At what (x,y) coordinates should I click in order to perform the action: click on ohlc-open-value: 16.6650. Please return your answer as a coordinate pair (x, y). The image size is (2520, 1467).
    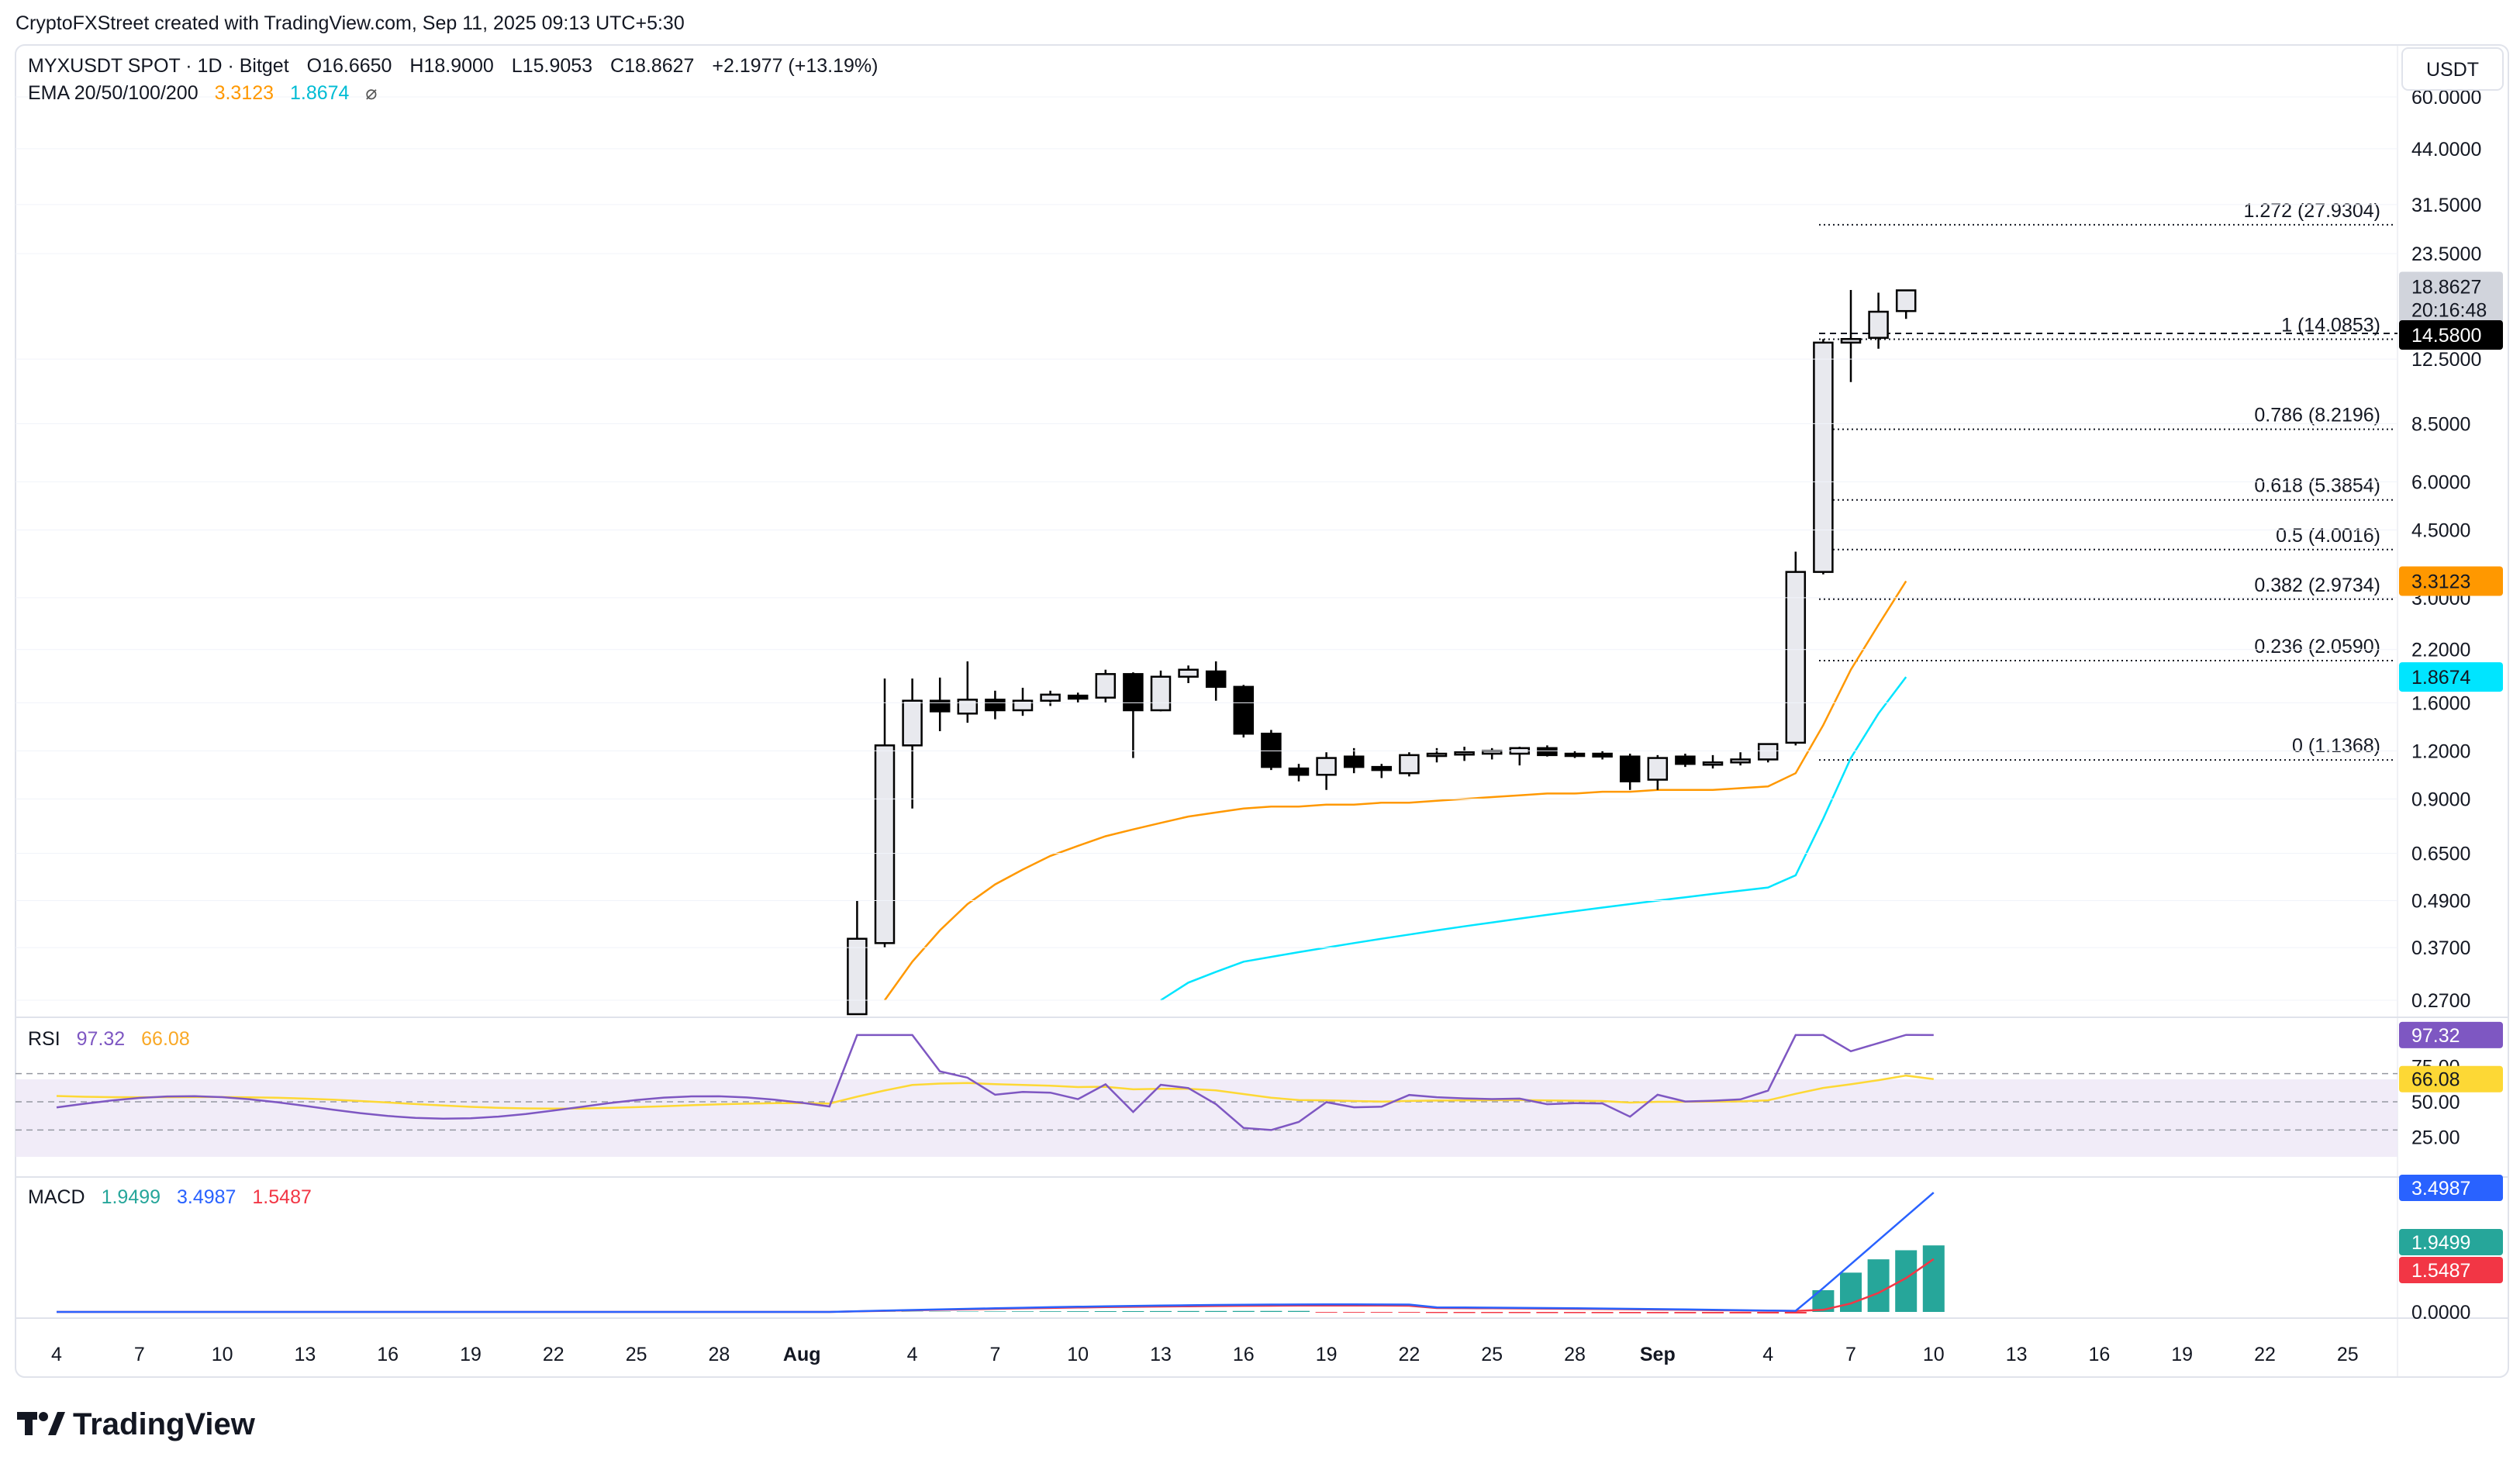
    Looking at the image, I should click on (357, 66).